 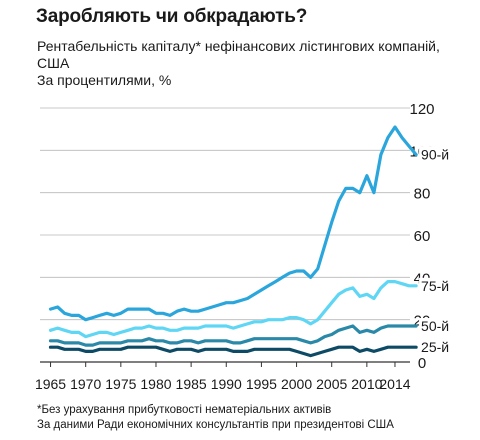 What do you see at coordinates (191, 384) in the screenshot?
I see `x-tick-label: 1985` at bounding box center [191, 384].